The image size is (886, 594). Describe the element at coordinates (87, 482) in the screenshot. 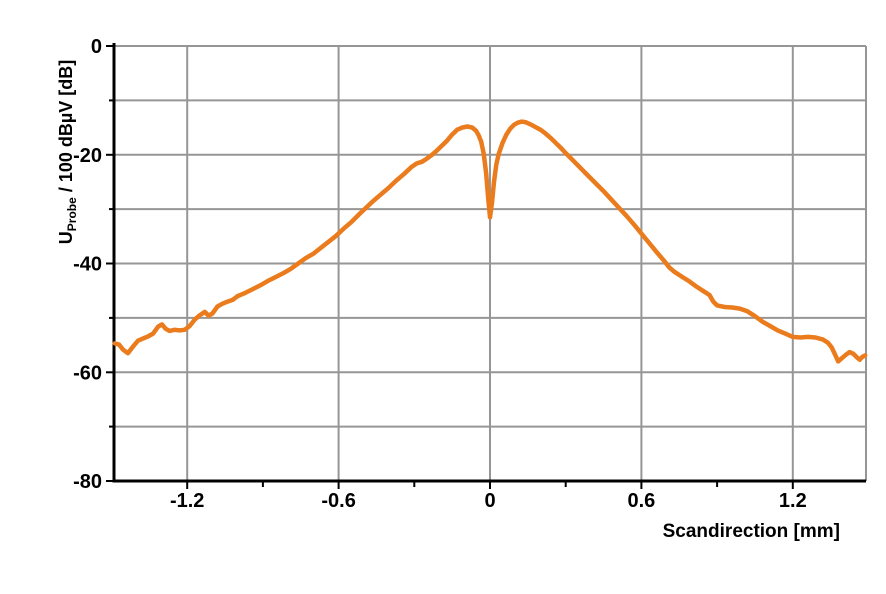

I see `y-tick-label: -80` at that location.